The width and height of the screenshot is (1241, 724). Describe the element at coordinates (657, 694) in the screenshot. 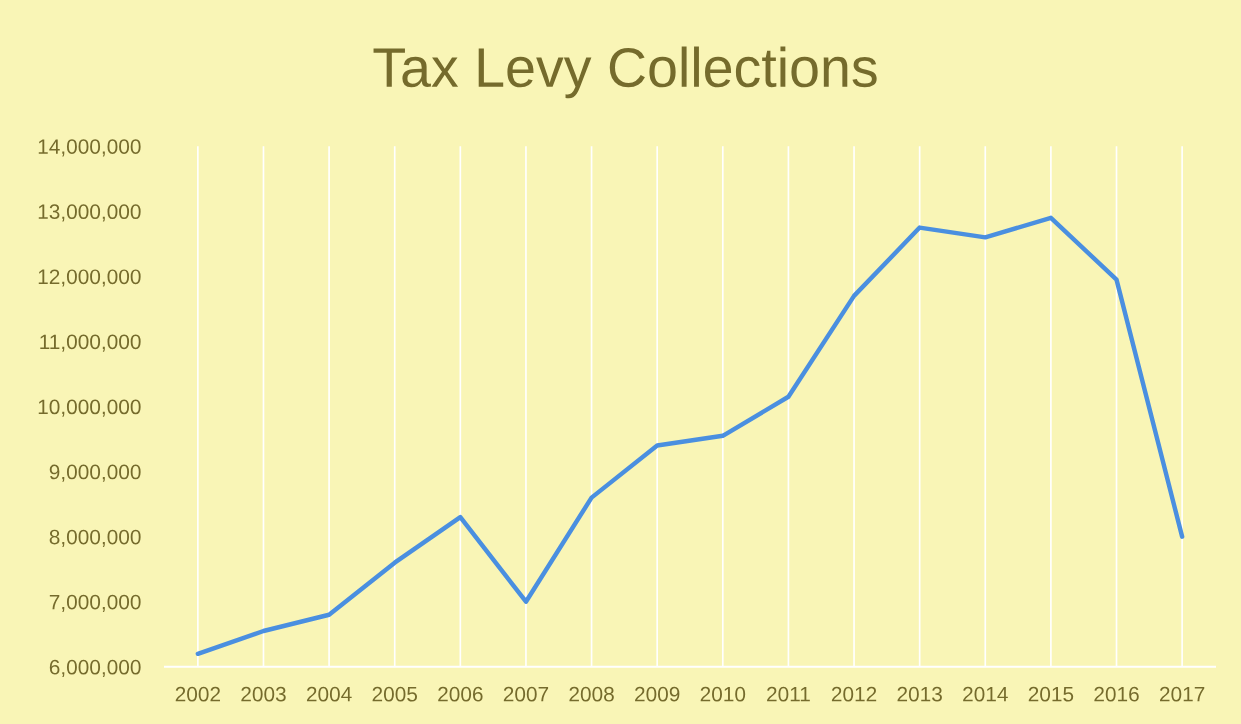

I see `x-tick-label: 2009` at that location.